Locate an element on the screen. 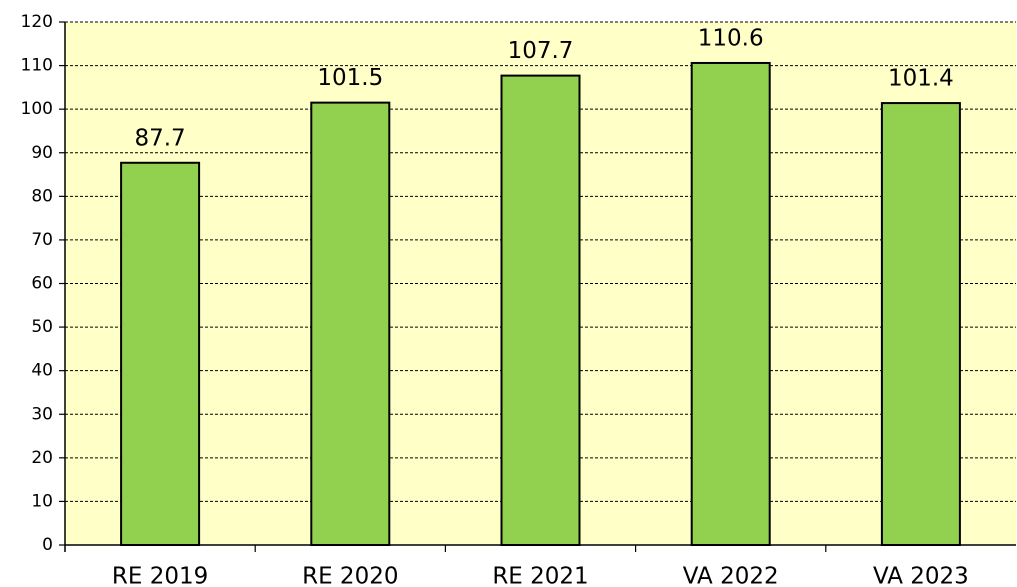 The width and height of the screenshot is (1017, 587). x-tick-label: VA 2023 is located at coordinates (921, 575).